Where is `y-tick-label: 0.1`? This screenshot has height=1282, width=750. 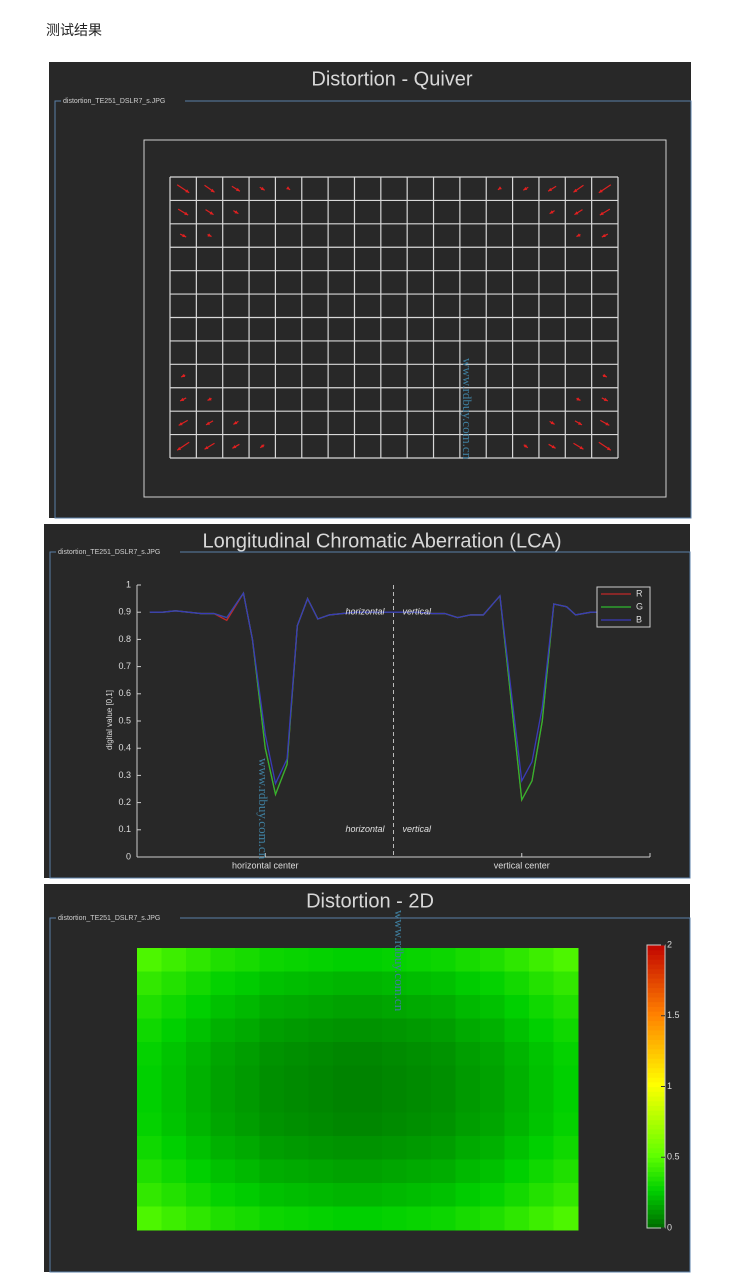
y-tick-label: 0.1 is located at coordinates (124, 829).